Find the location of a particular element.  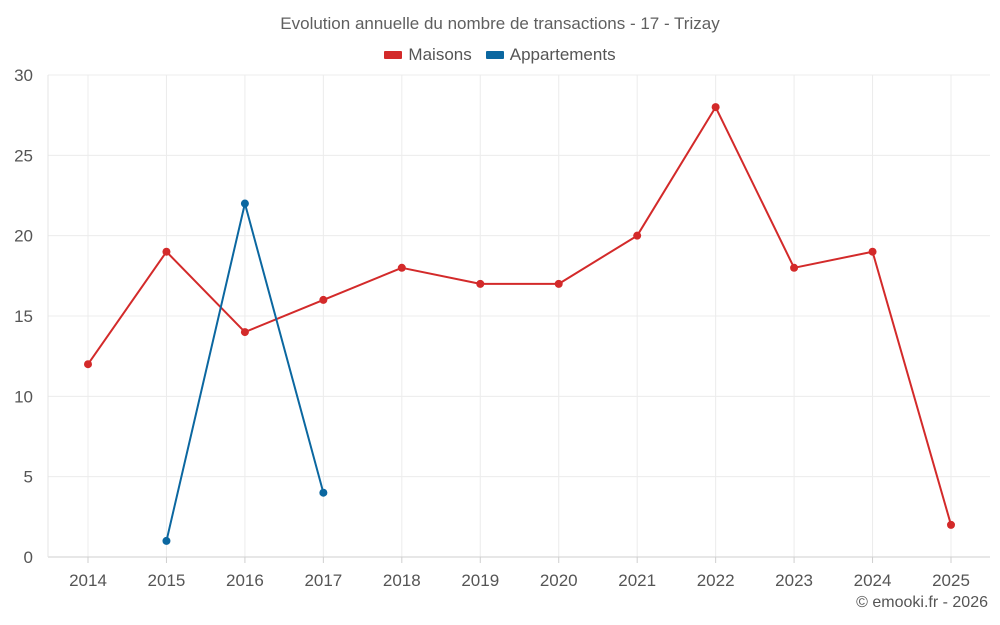

x-tick-label: 2025 is located at coordinates (951, 580).